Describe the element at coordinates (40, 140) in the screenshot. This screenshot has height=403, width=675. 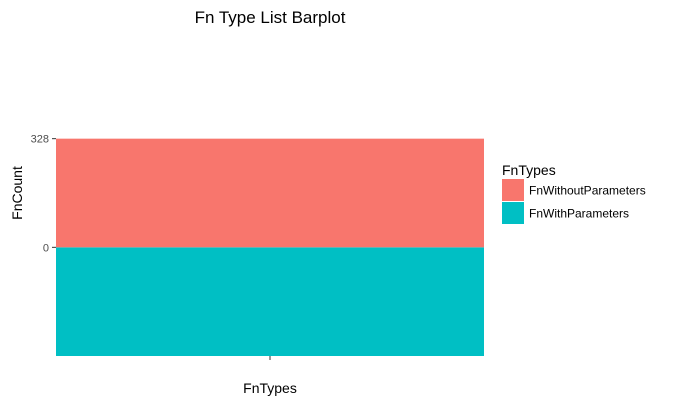
I see `y-tick-label: 328` at that location.